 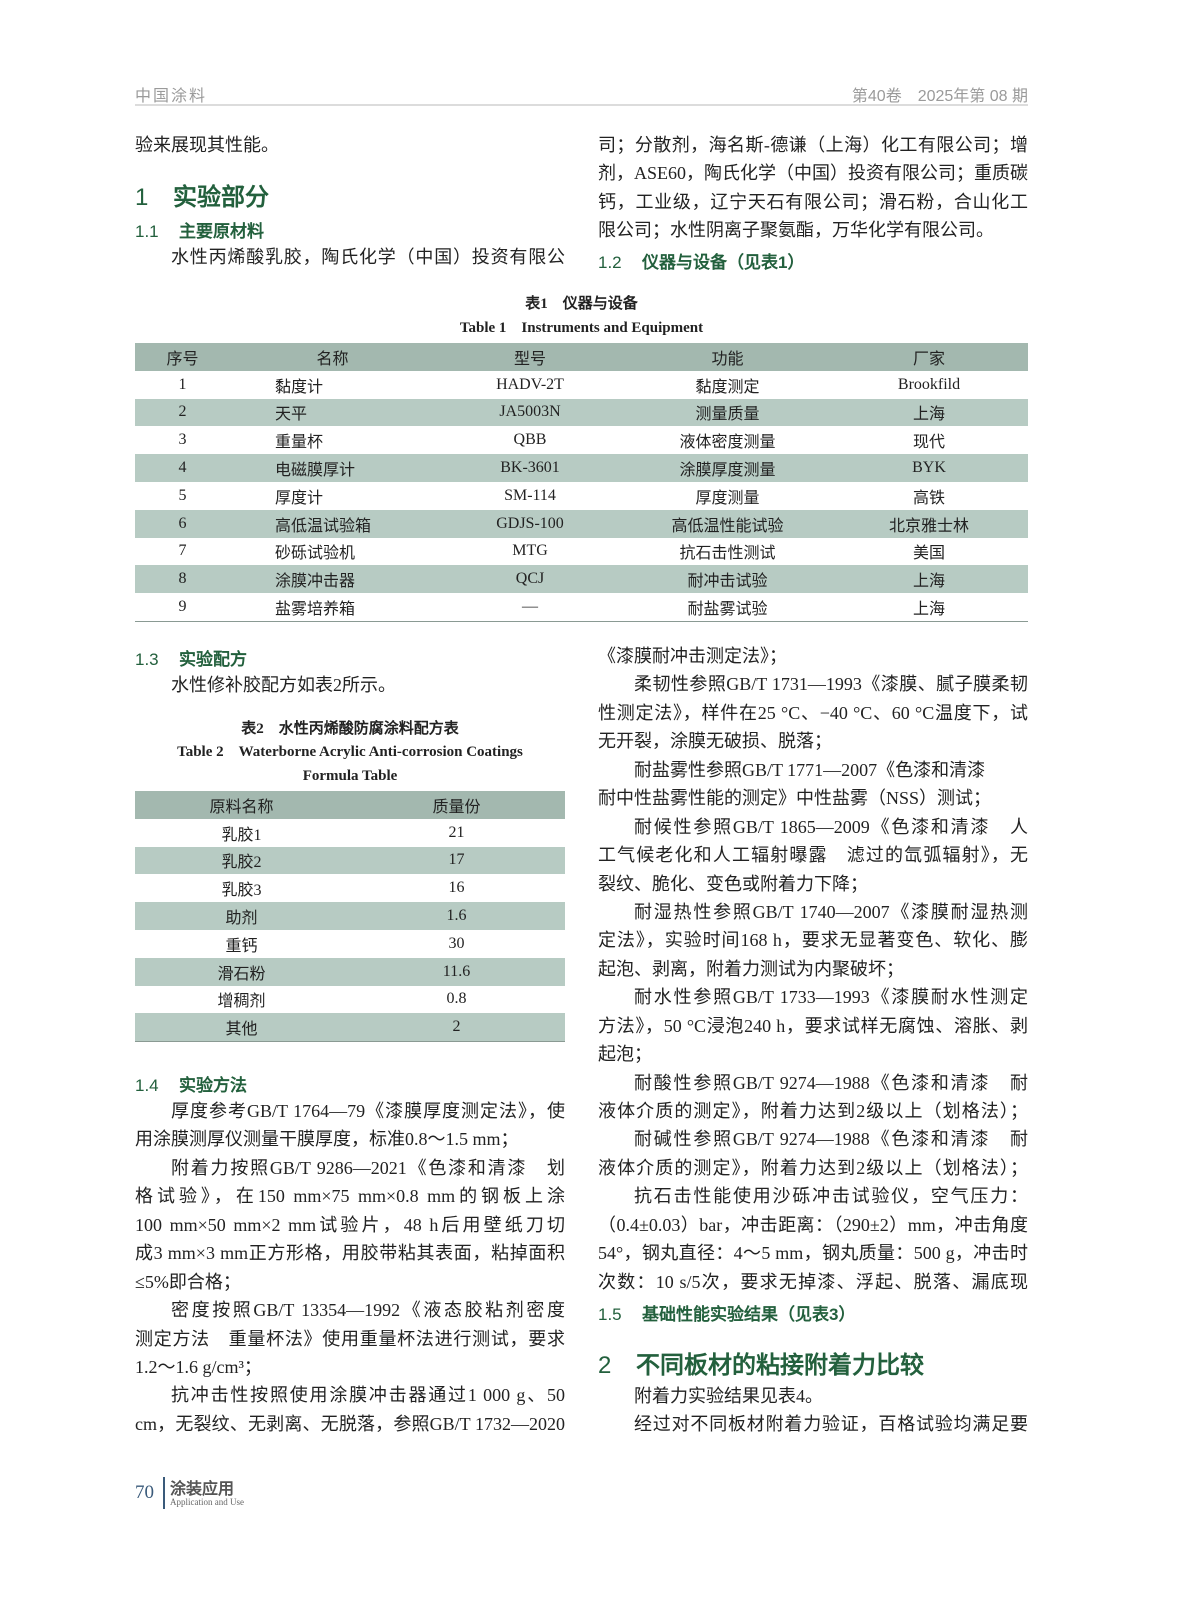 What do you see at coordinates (831, 997) in the screenshot?
I see `text-line: 耐水性参照GB/T 1733—1993《漆膜耐水性测定` at bounding box center [831, 997].